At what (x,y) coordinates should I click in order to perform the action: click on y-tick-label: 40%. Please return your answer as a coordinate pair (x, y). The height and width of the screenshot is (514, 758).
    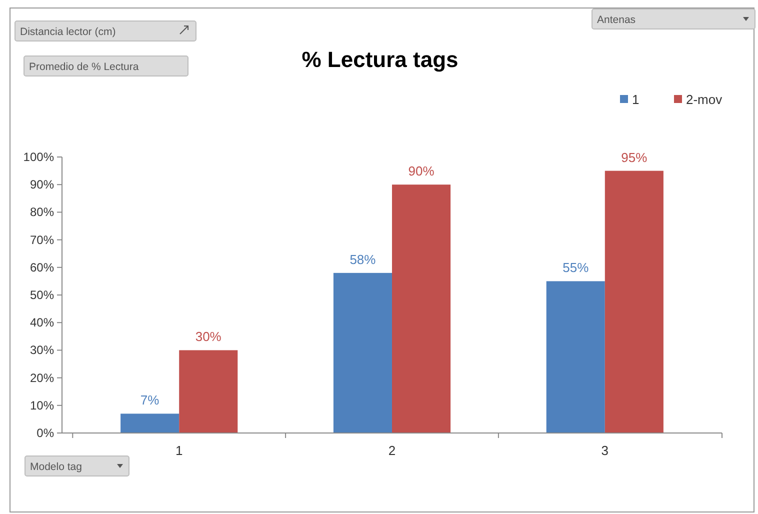
    Looking at the image, I should click on (42, 323).